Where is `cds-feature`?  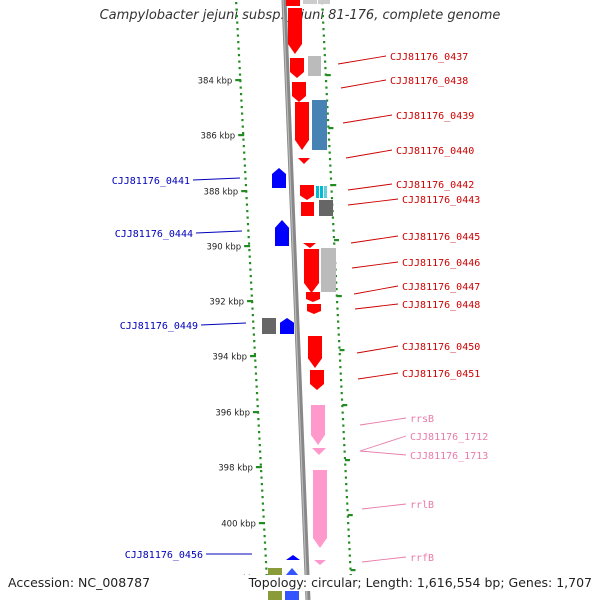
cds-feature is located at coordinates (293, 3).